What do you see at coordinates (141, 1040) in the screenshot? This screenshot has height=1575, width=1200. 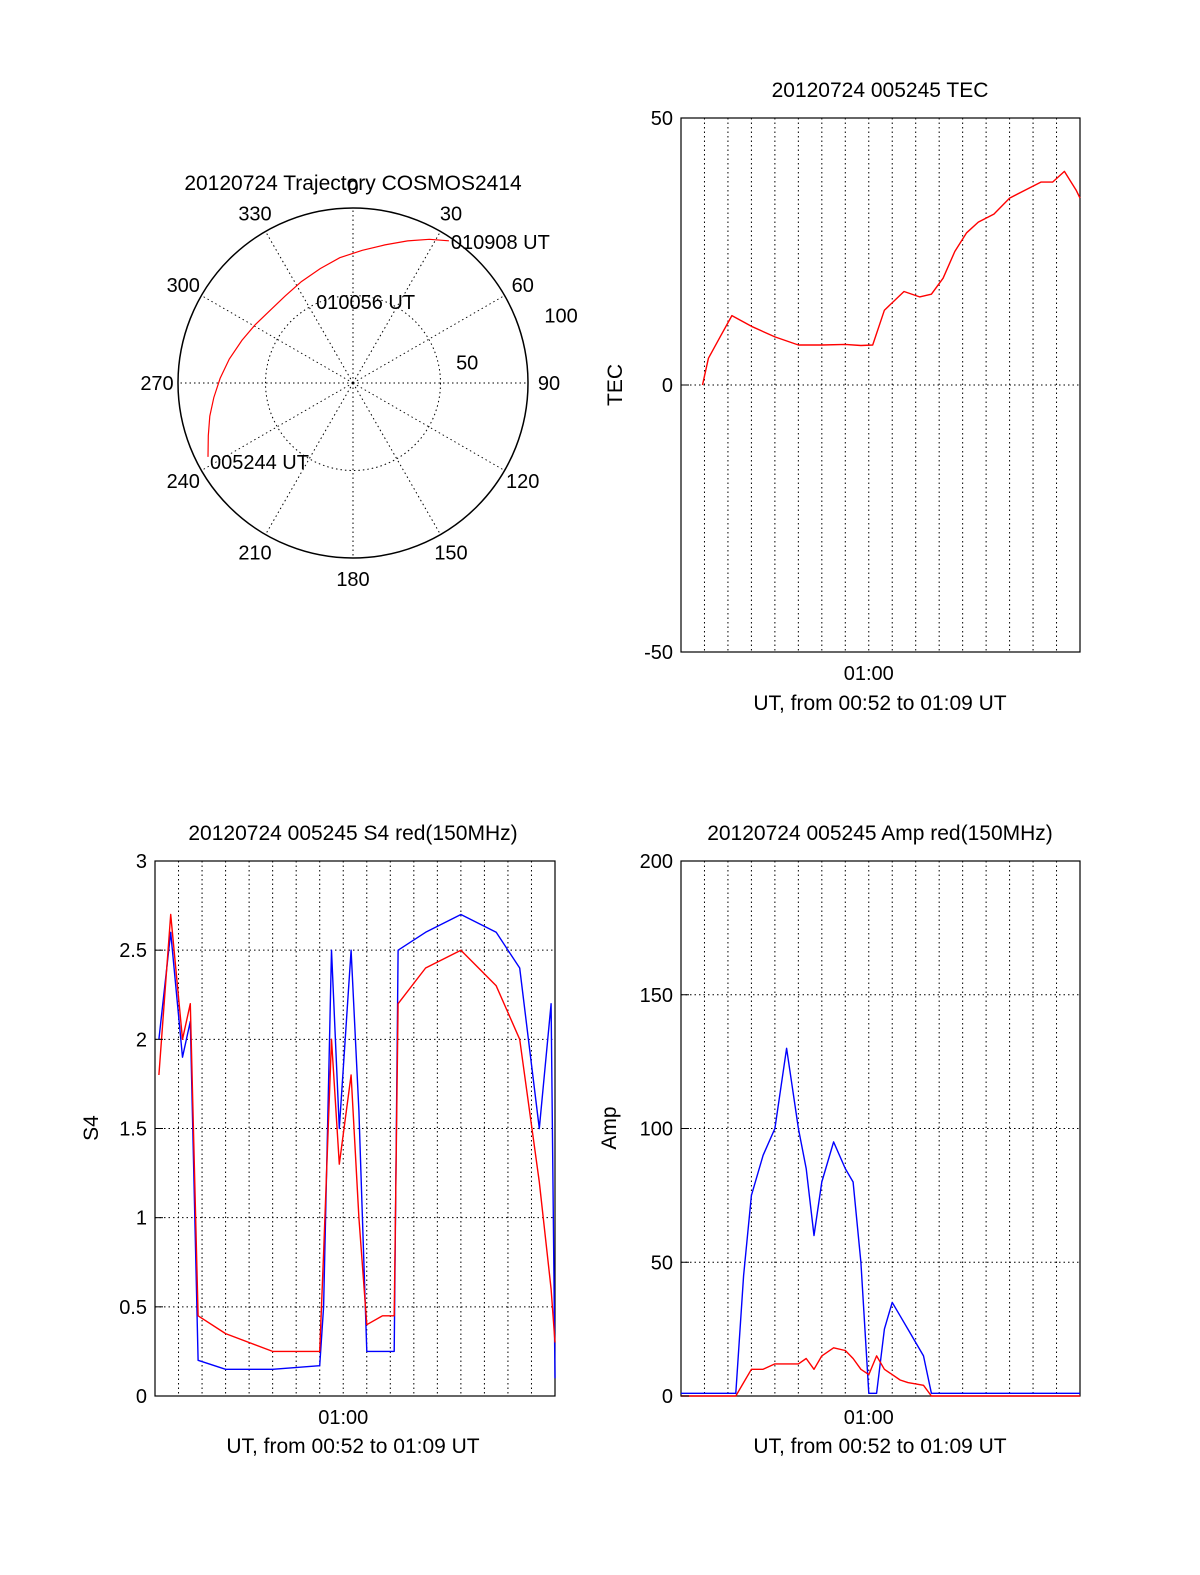 I see `s4-y-tick-label: 2` at bounding box center [141, 1040].